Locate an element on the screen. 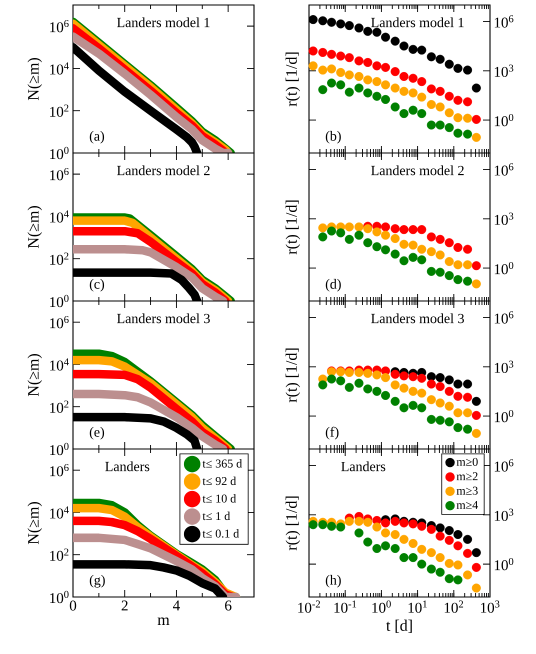 The height and width of the screenshot is (654, 536). legend-label: m≥0 is located at coordinates (467, 462).